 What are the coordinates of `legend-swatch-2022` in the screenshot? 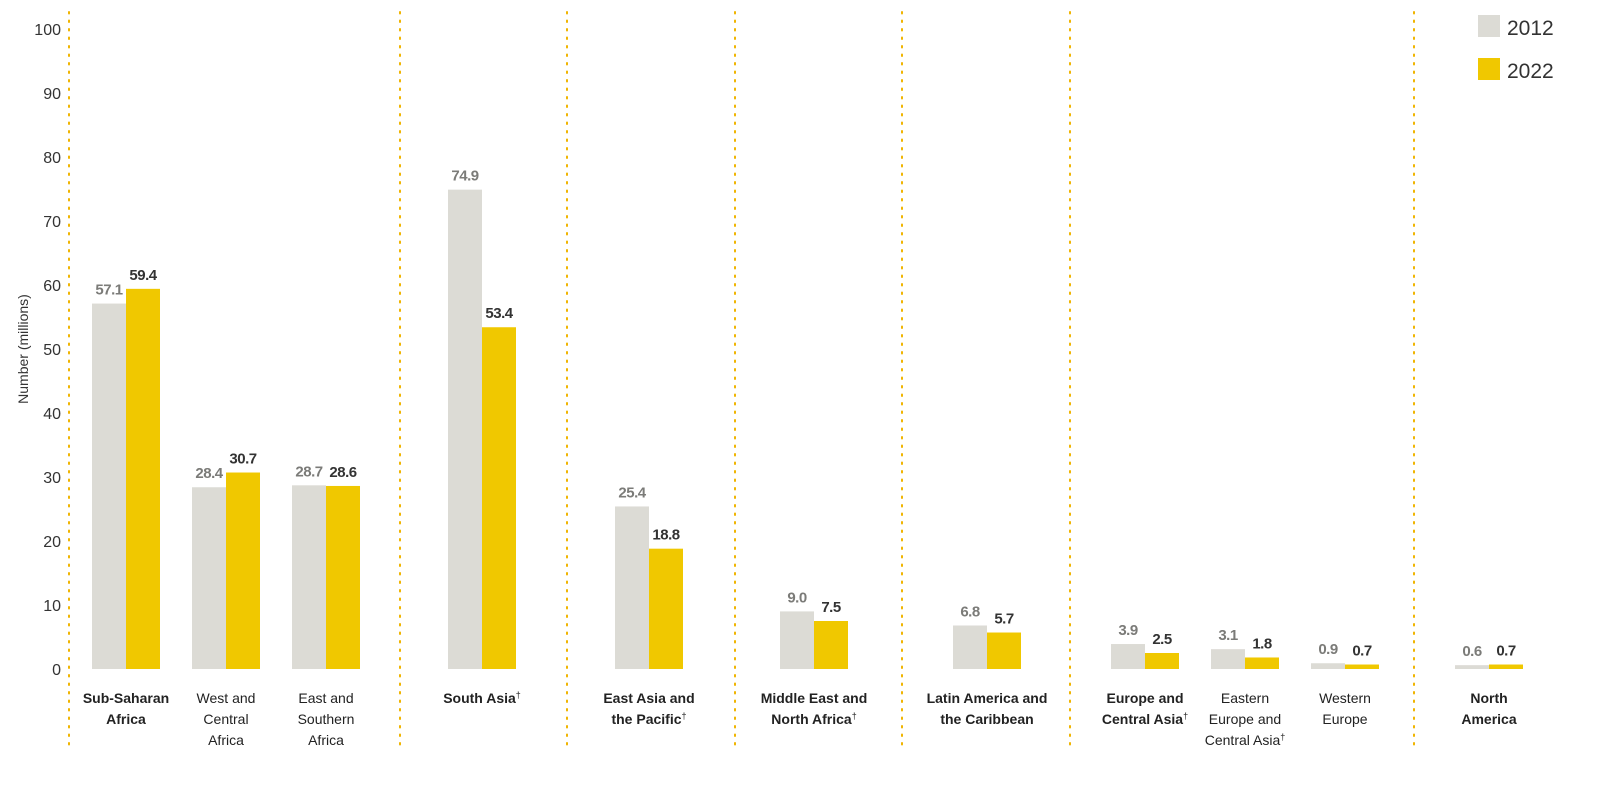 It's located at (1489, 69).